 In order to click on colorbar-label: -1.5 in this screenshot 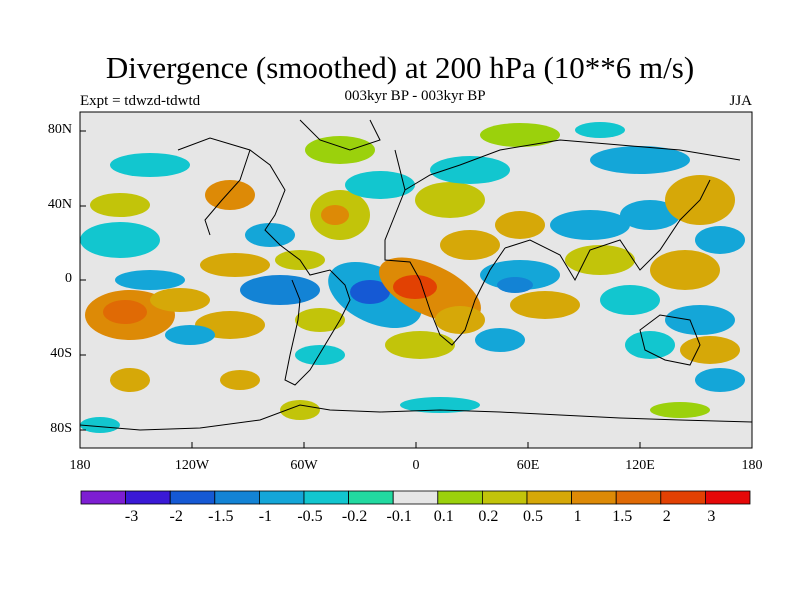, I will do `click(221, 516)`.